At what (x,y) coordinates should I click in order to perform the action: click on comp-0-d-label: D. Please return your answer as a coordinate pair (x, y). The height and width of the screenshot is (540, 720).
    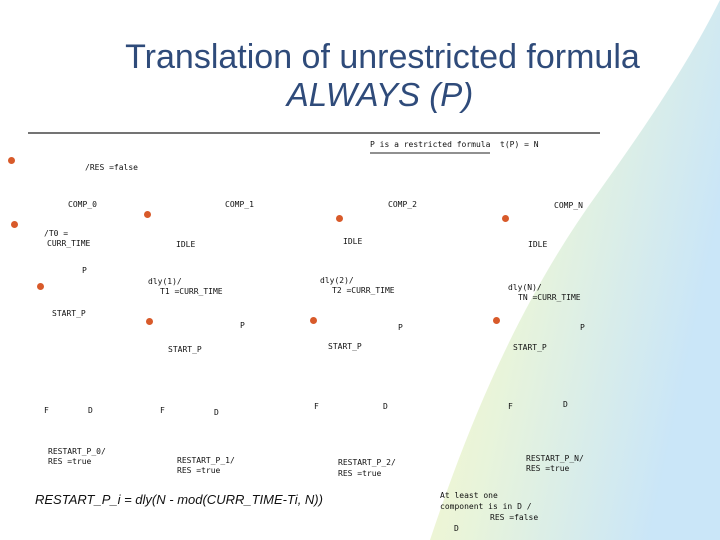
    Looking at the image, I should click on (90, 410).